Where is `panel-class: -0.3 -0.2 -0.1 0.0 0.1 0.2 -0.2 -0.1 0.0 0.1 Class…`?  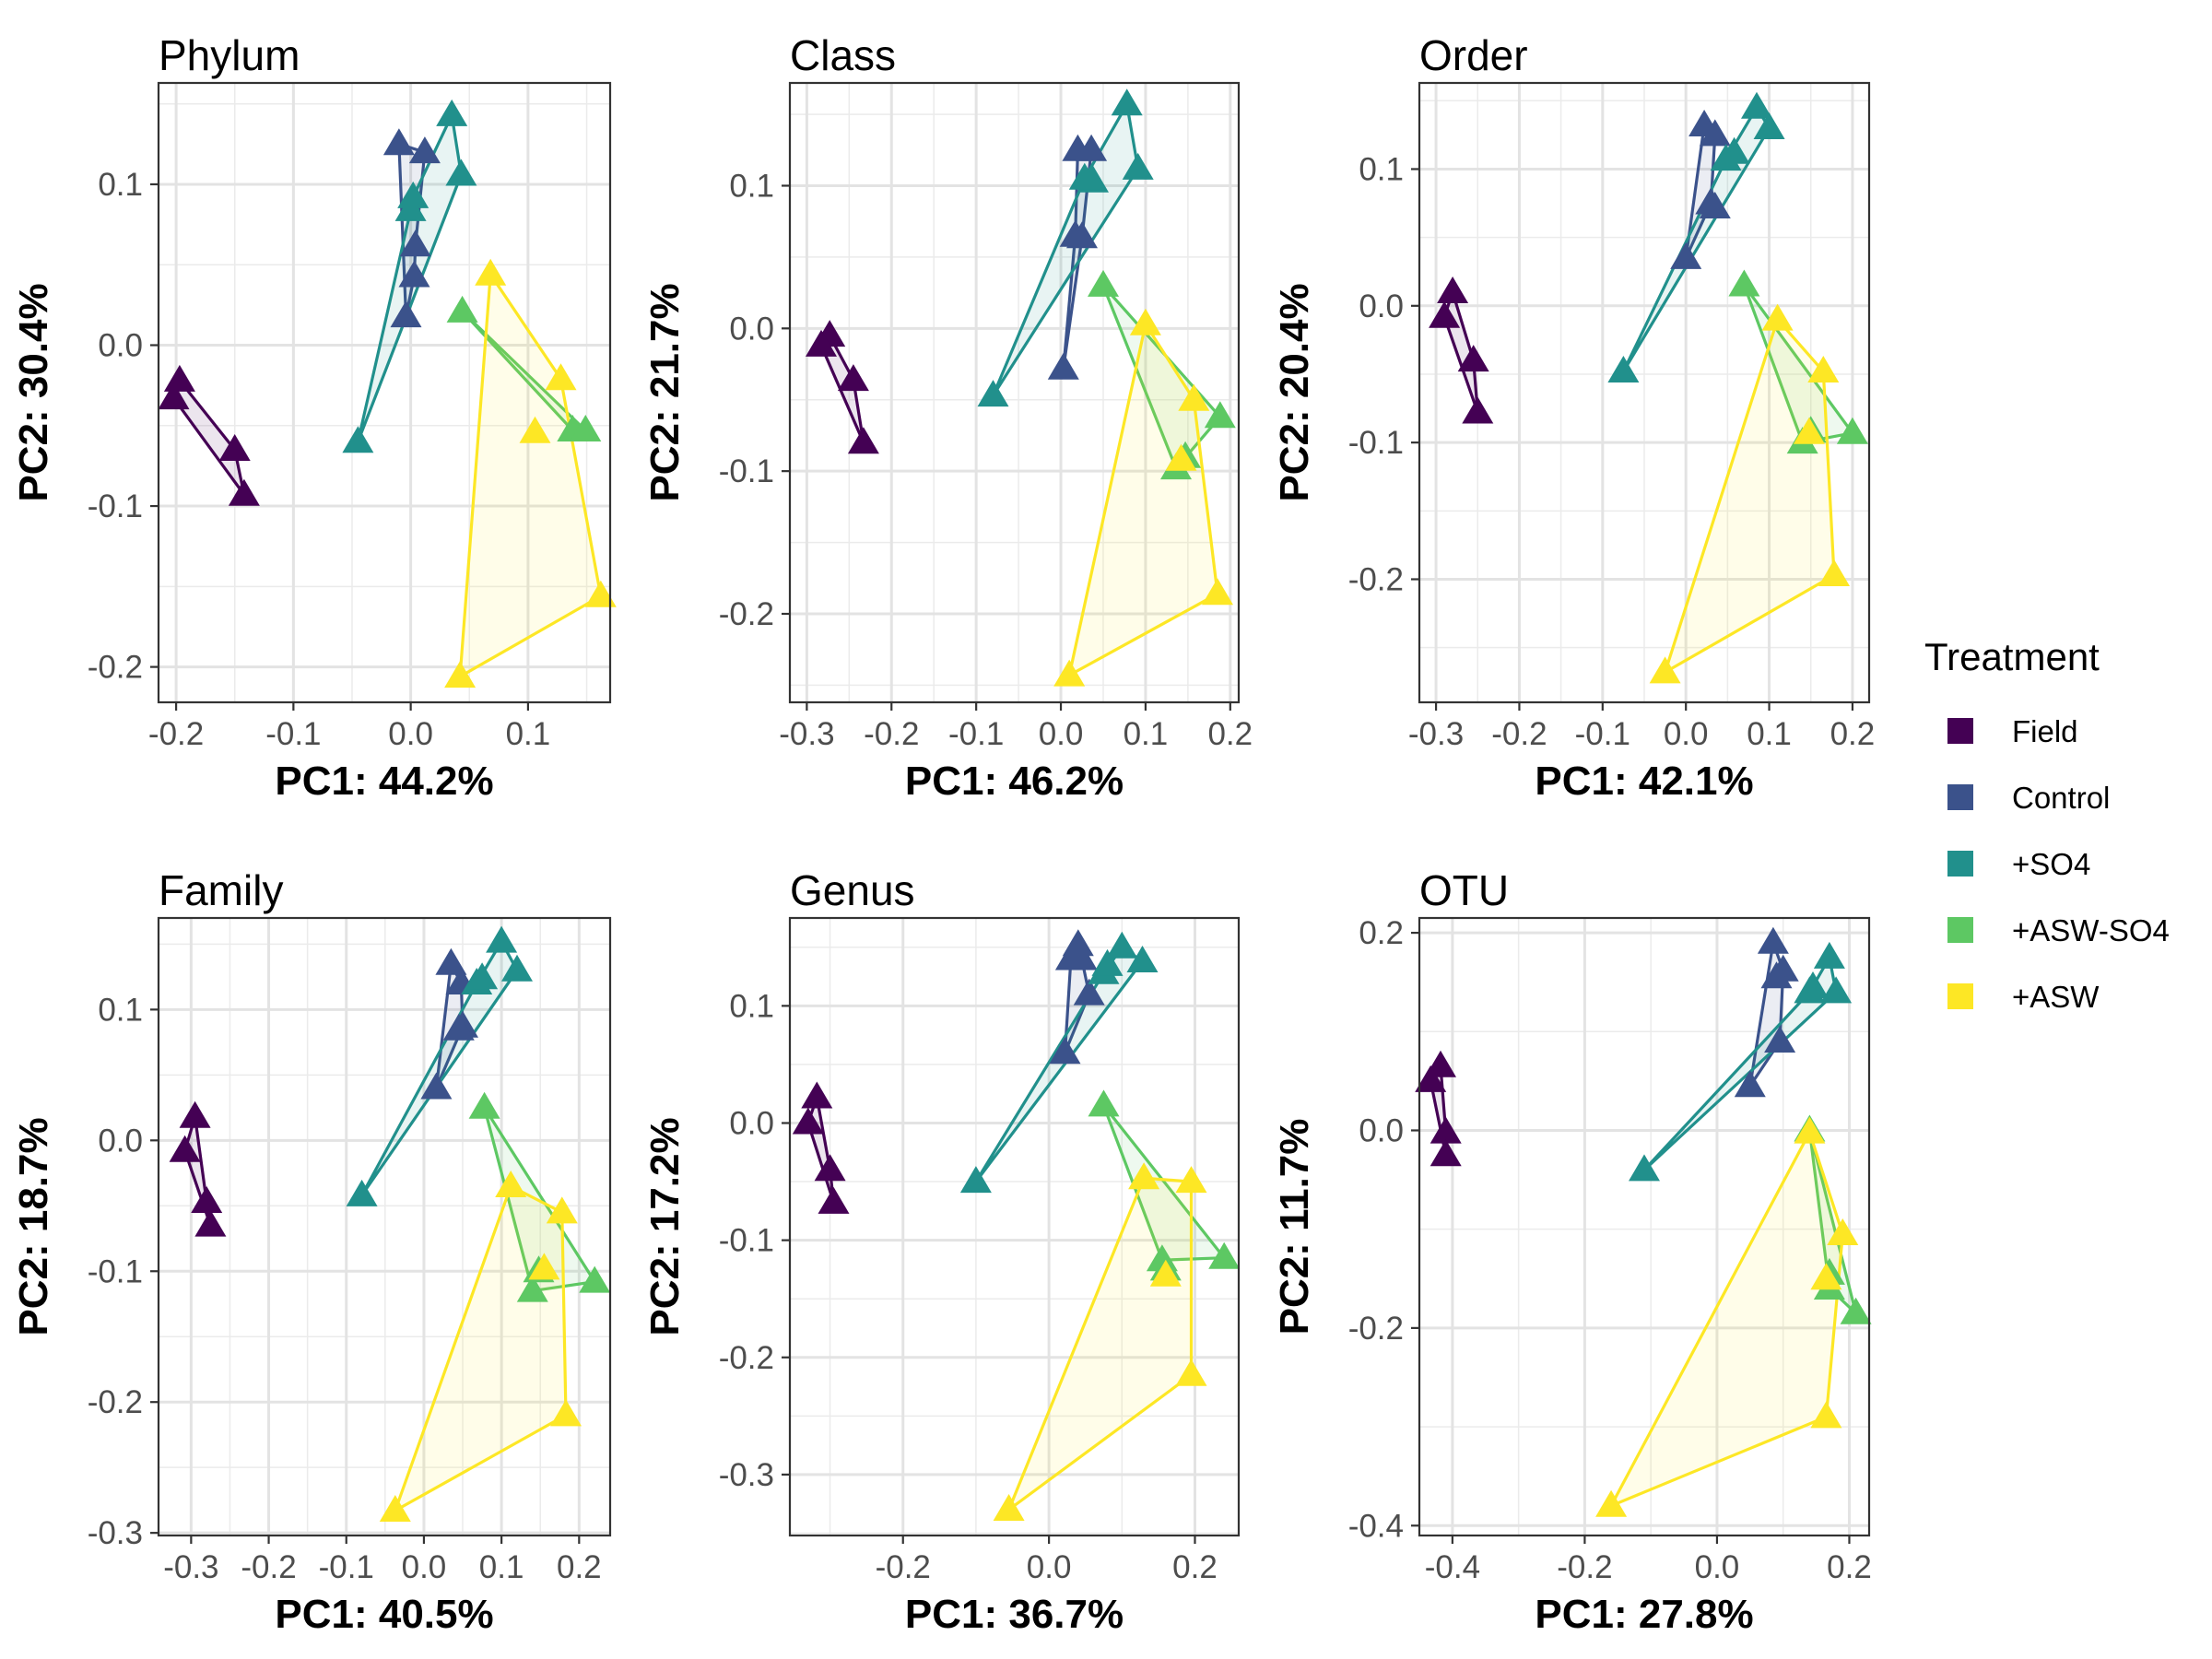
panel-class: -0.3 -0.2 -0.1 0.0 0.1 0.2 -0.2 -0.1 0.0 0.1 Class… is located at coordinates (947, 417).